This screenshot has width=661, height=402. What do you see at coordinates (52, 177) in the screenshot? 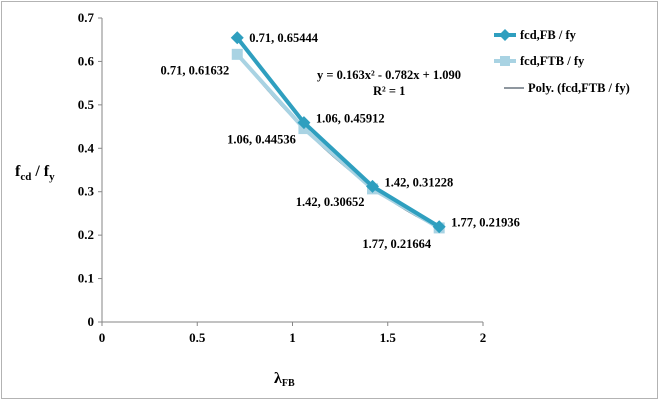
I see `y-axis-title-sub2: y` at bounding box center [52, 177].